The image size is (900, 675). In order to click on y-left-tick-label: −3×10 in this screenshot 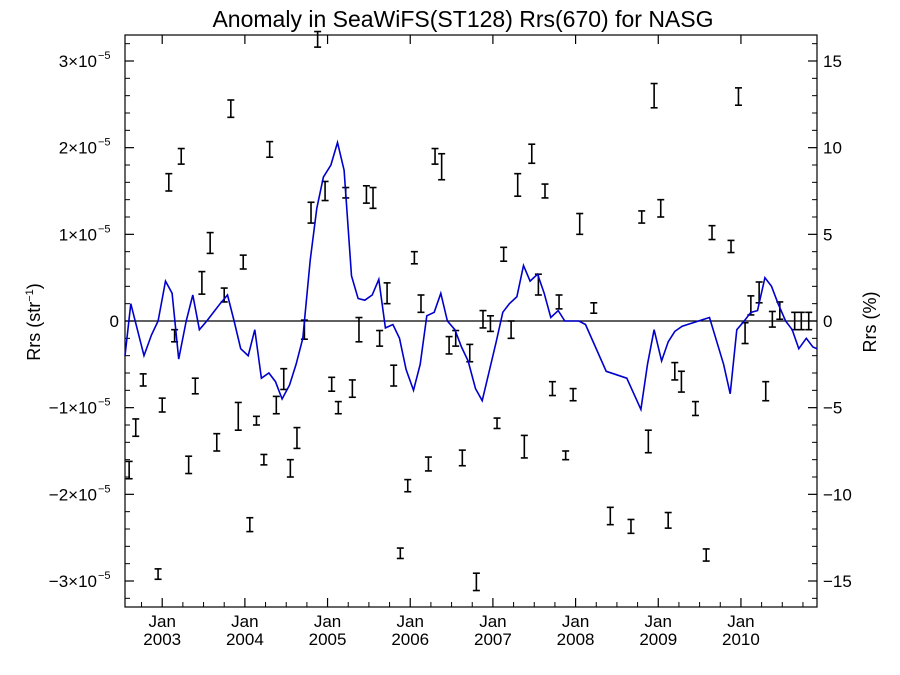, I will do `click(73, 581)`.